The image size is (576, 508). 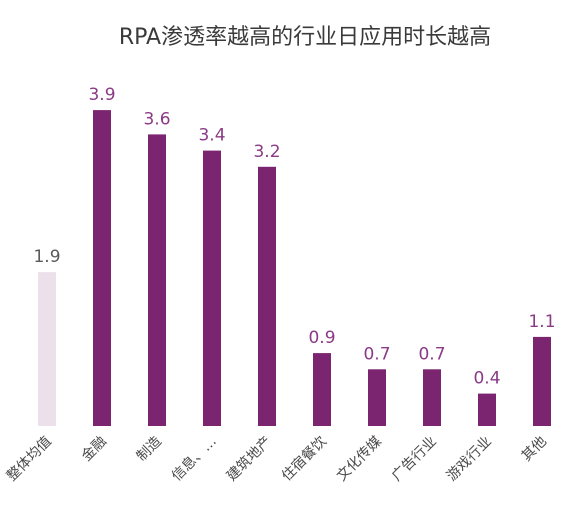 What do you see at coordinates (149, 449) in the screenshot?
I see `category-label-2: 制造` at bounding box center [149, 449].